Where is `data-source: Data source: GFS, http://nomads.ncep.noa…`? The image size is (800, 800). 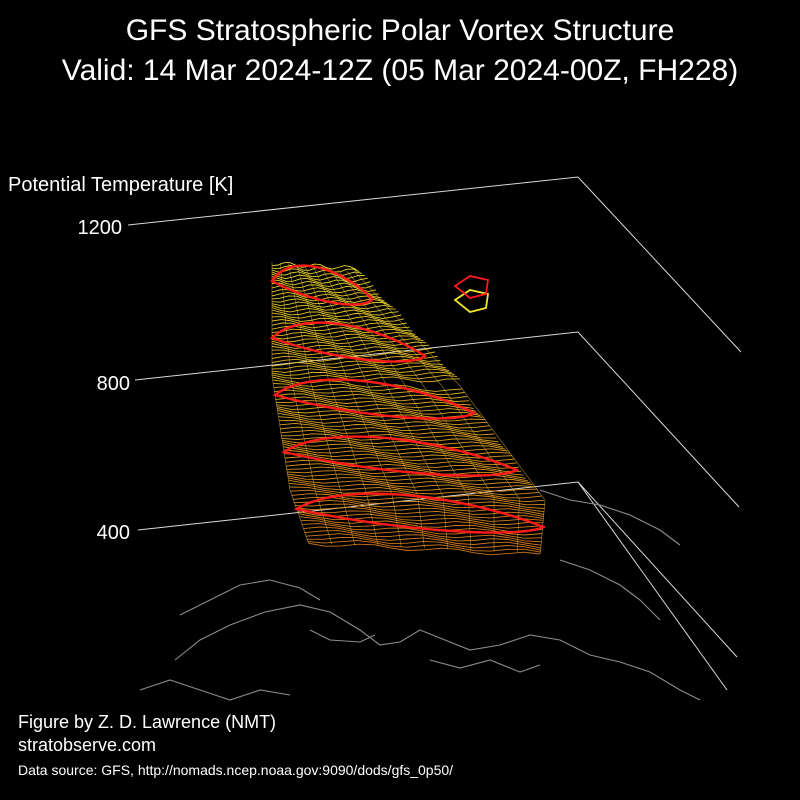
data-source: Data source: GFS, http://nomads.ncep.noa… is located at coordinates (236, 770).